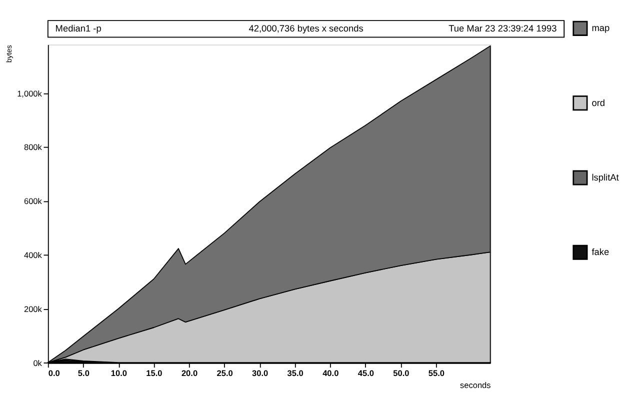  What do you see at coordinates (401, 373) in the screenshot?
I see `x-tick-label: 50.0` at bounding box center [401, 373].